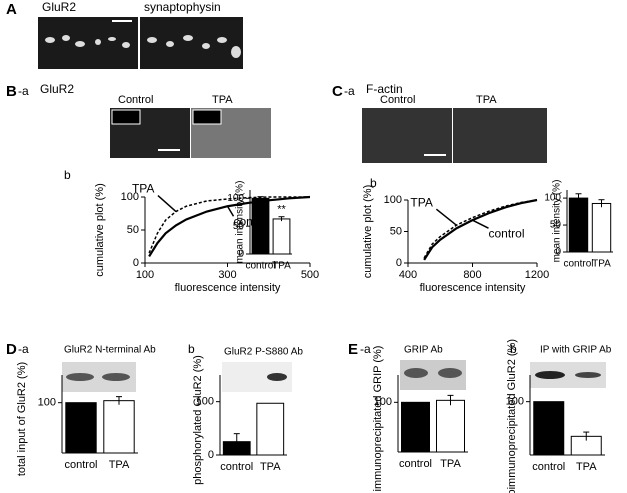  Describe the element at coordinates (353, 349) in the screenshot. I see `panel-label: E` at that location.